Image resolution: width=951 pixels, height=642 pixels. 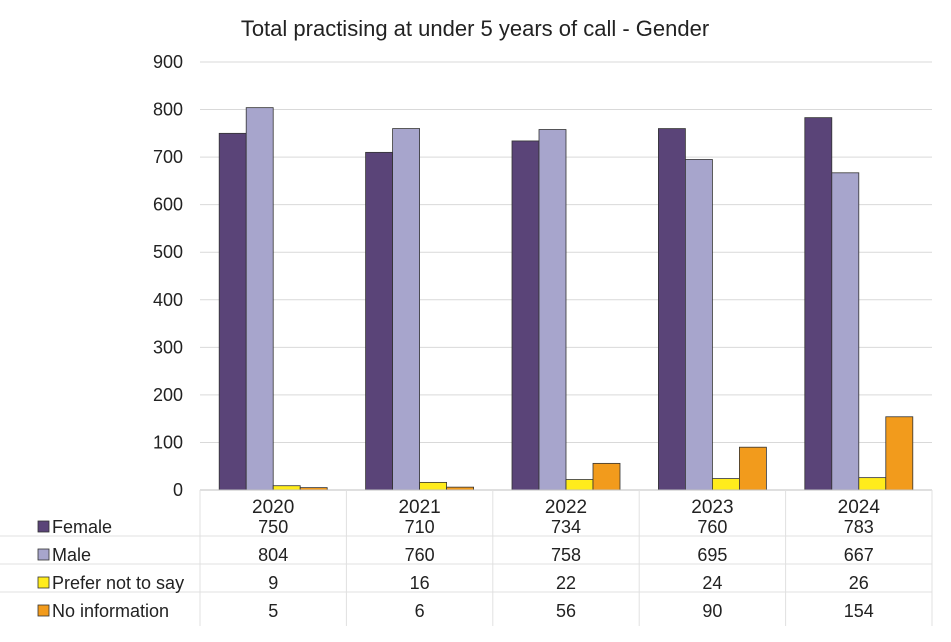 What do you see at coordinates (379, 321) in the screenshot?
I see `bar-female-2021` at bounding box center [379, 321].